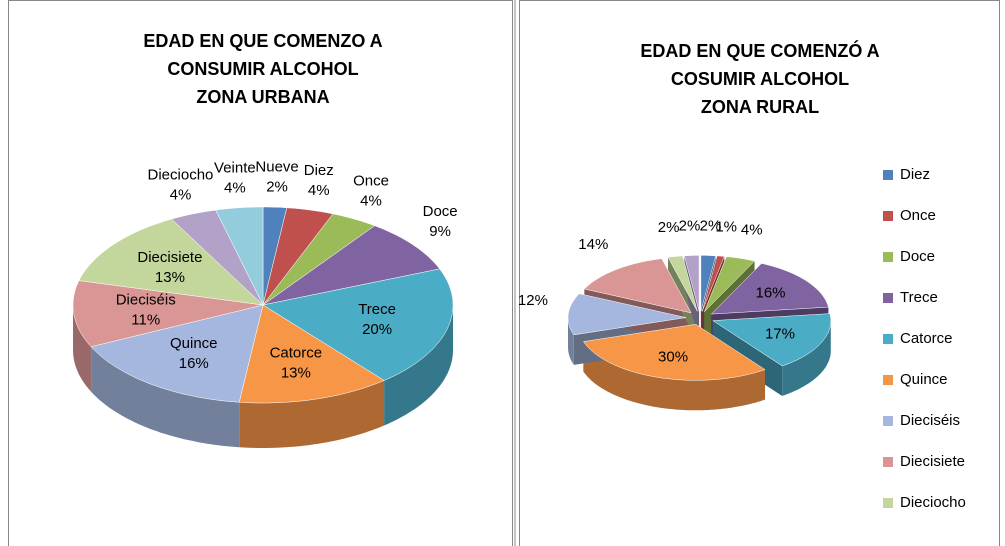 The height and width of the screenshot is (546, 1005). I want to click on data-label: Trece 20%, so click(377, 319).